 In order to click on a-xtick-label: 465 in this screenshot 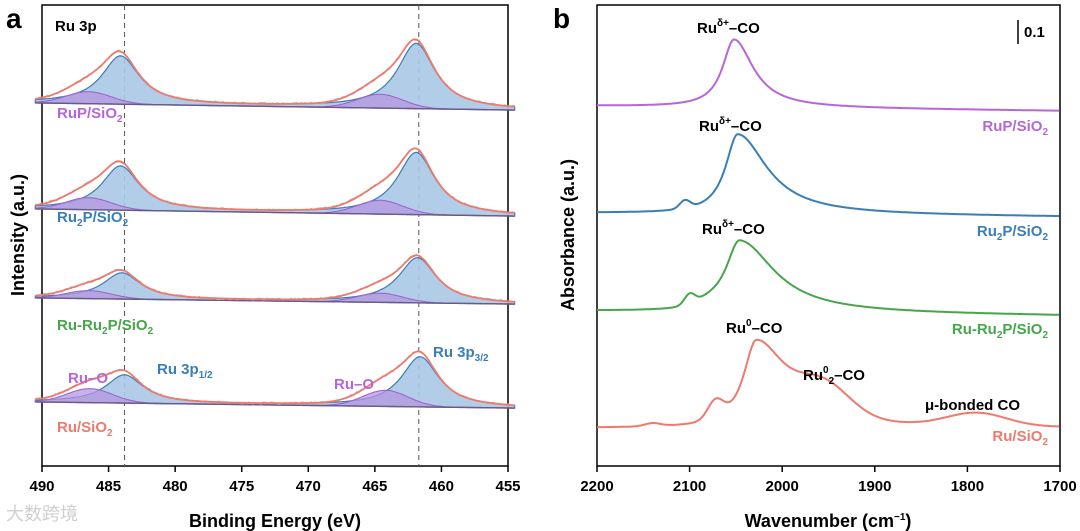, I will do `click(374, 486)`.